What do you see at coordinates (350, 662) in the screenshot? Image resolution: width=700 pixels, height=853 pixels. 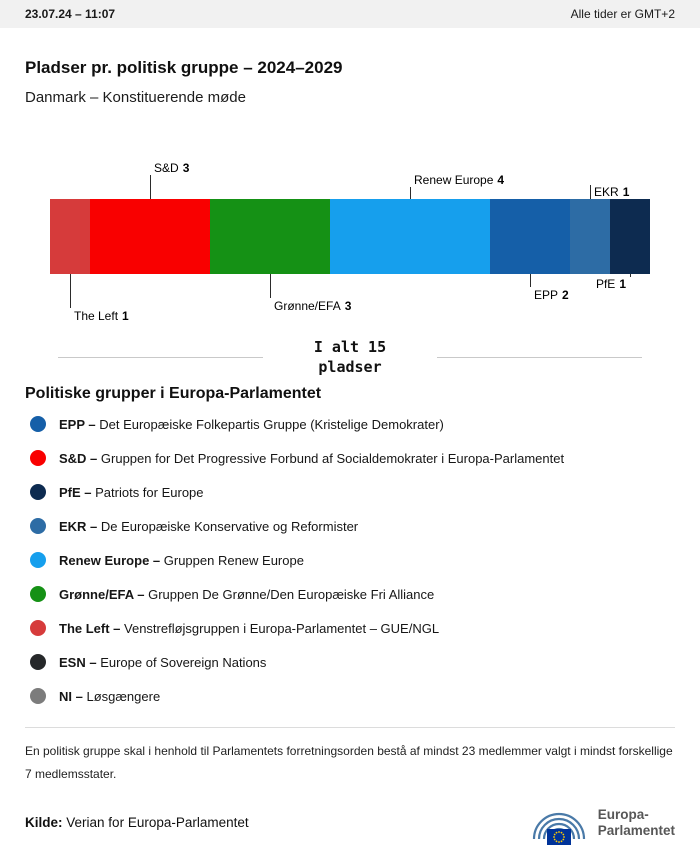 I see `legend-item: ESN – Europe of Sovereign Nations` at bounding box center [350, 662].